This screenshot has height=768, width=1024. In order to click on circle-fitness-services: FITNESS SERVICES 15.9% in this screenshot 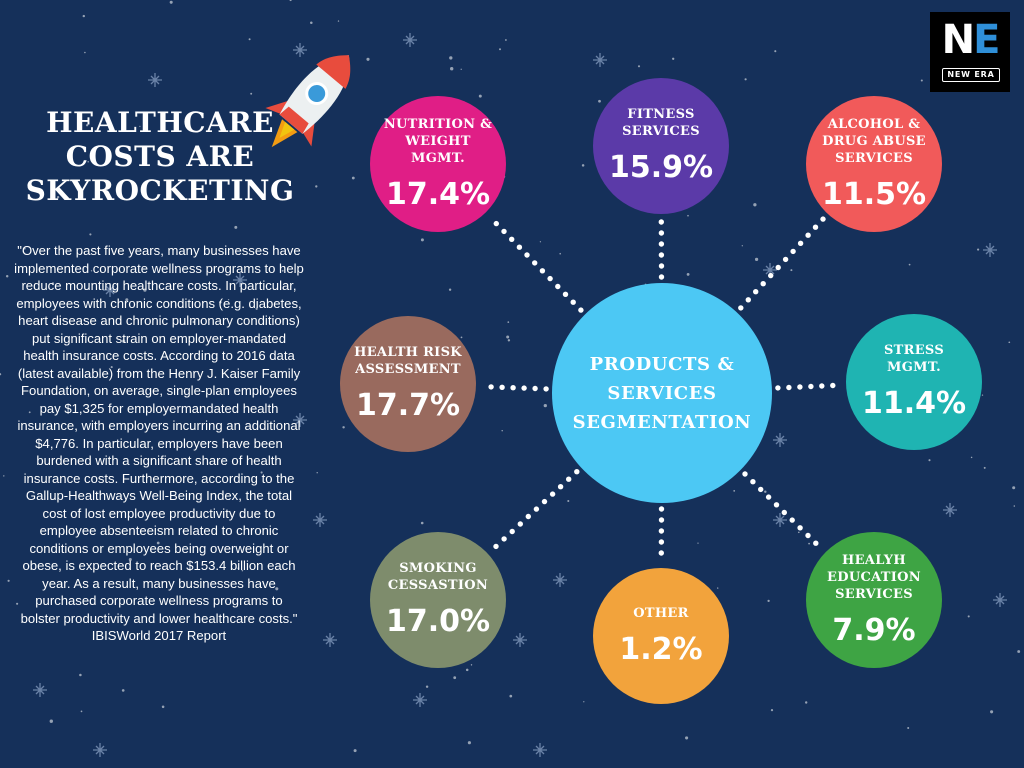, I will do `click(661, 146)`.